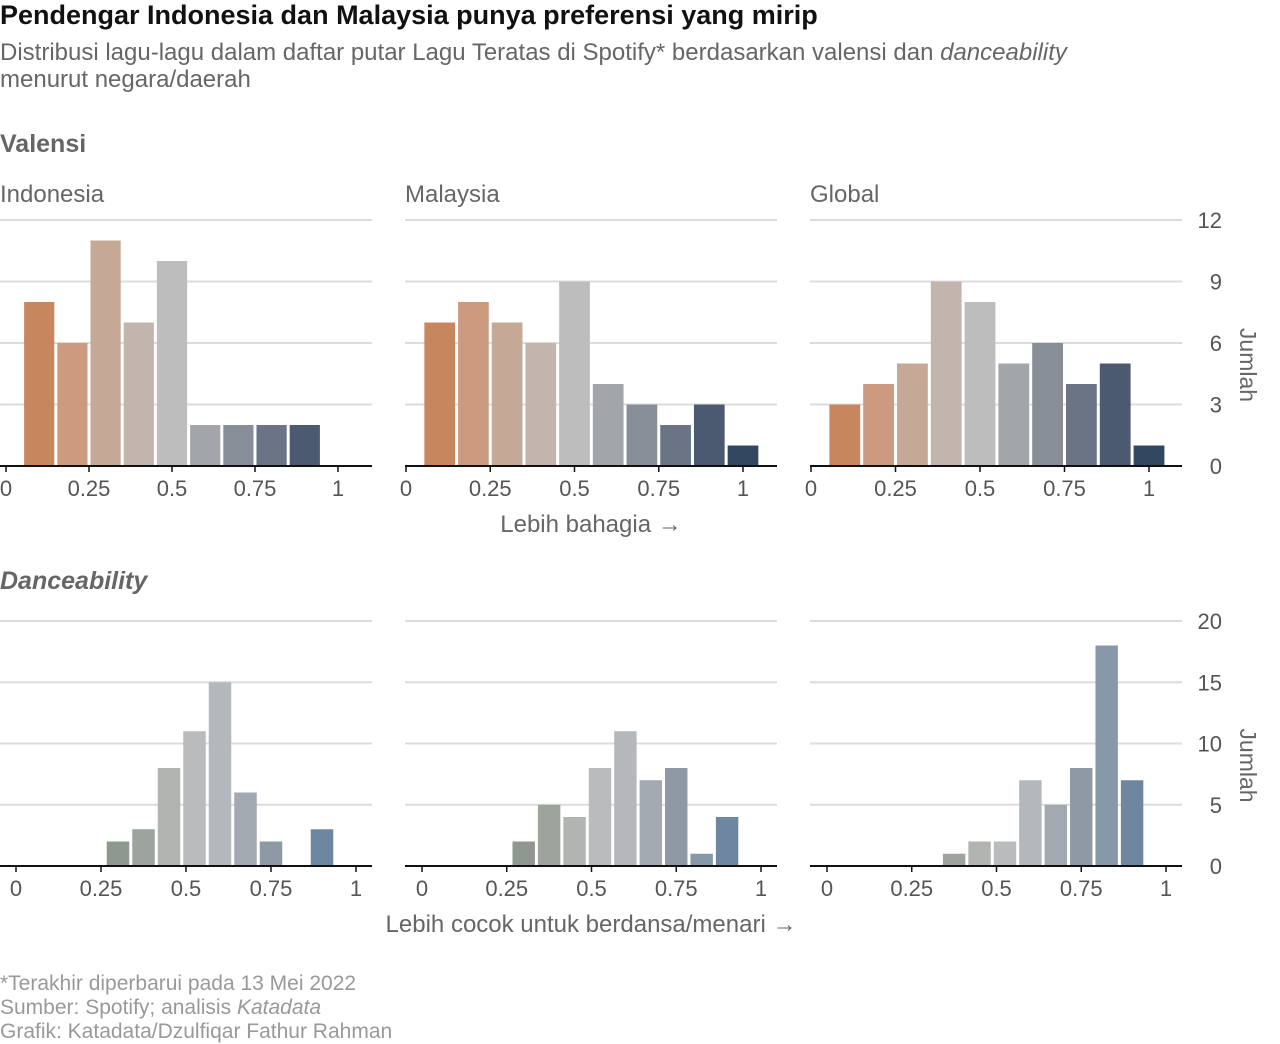 The width and height of the screenshot is (1280, 1044). I want to click on panel-title-malaysia: Malaysia, so click(452, 194).